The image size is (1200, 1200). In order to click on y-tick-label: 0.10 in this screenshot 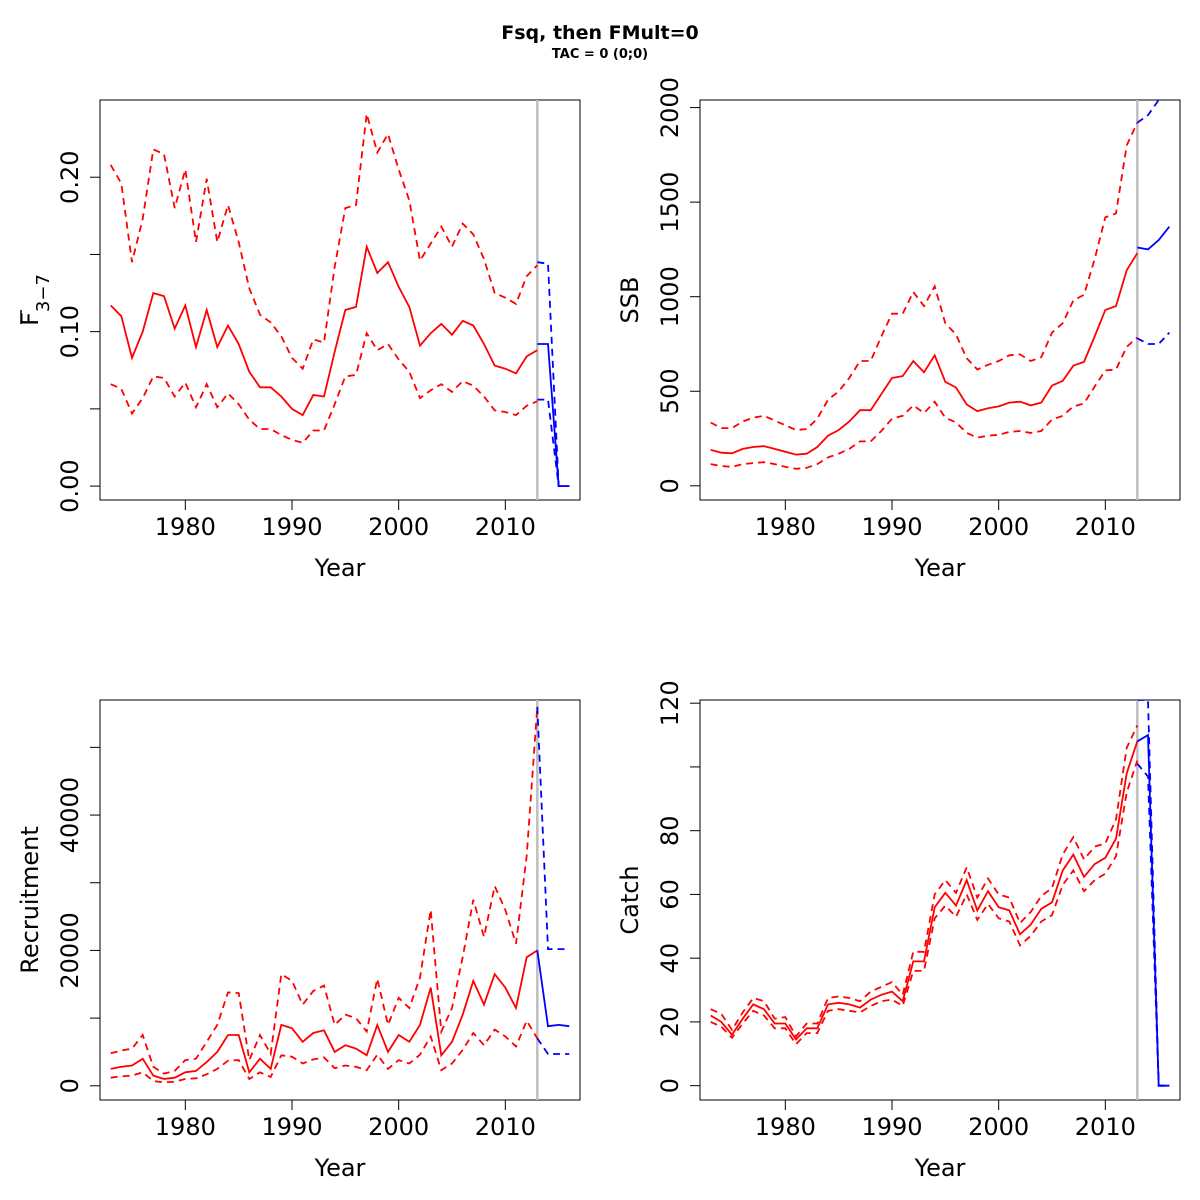, I will do `click(70, 331)`.